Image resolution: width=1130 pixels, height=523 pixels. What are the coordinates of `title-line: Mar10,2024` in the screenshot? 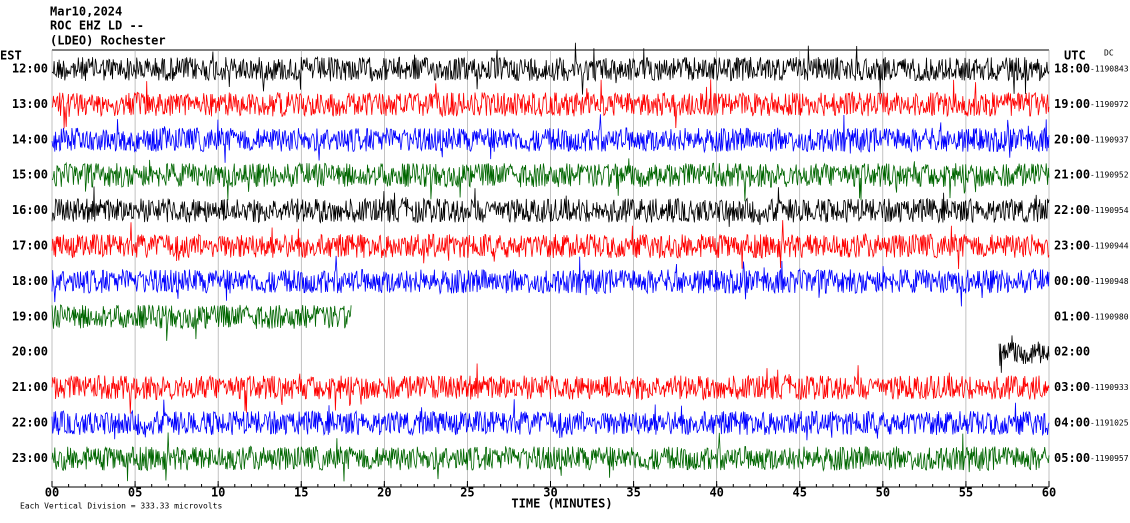 It's located at (86, 12).